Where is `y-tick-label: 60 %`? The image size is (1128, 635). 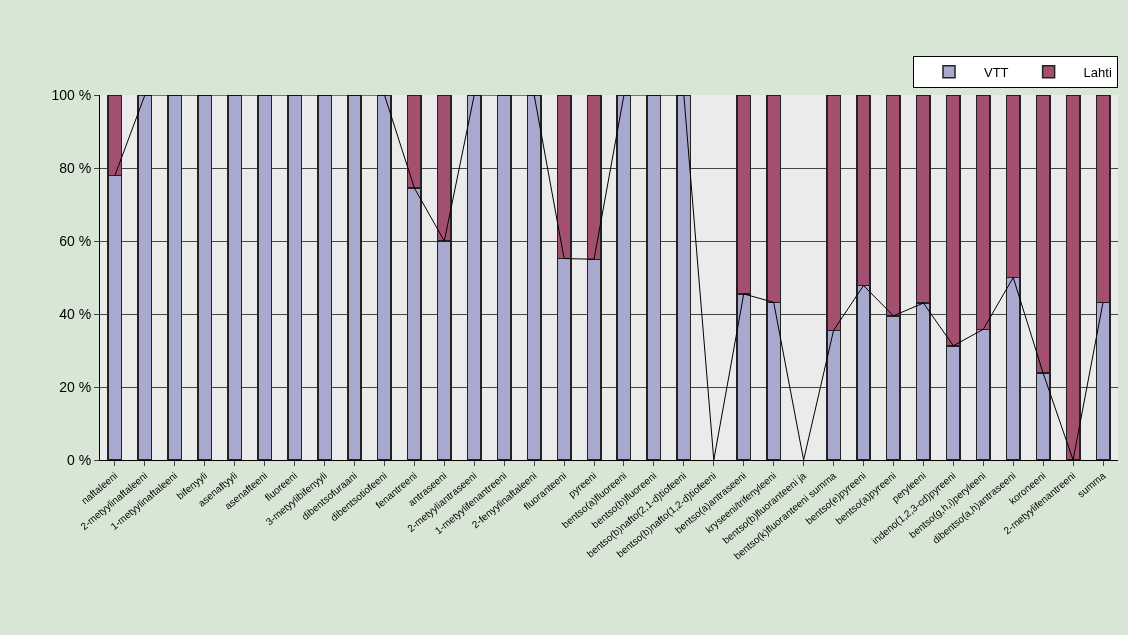
y-tick-label: 60 % is located at coordinates (75, 240).